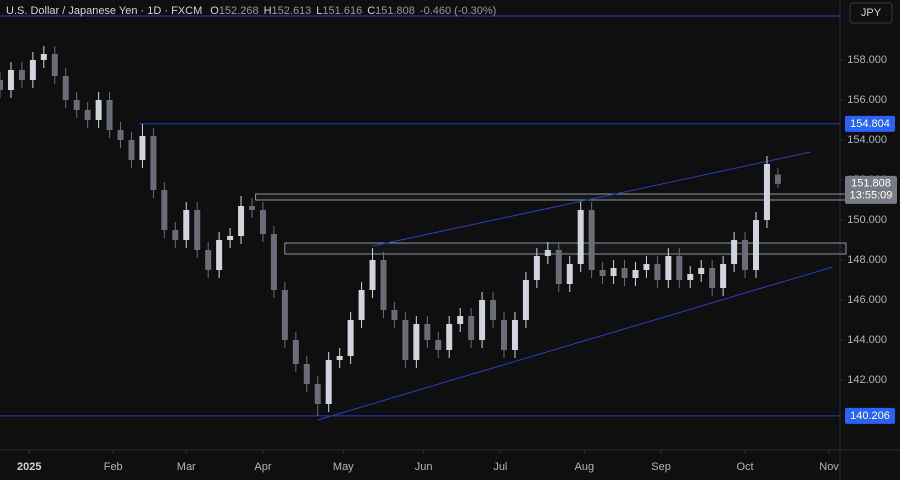 The height and width of the screenshot is (480, 900). What do you see at coordinates (343, 467) in the screenshot?
I see `x-tick-label: May` at bounding box center [343, 467].